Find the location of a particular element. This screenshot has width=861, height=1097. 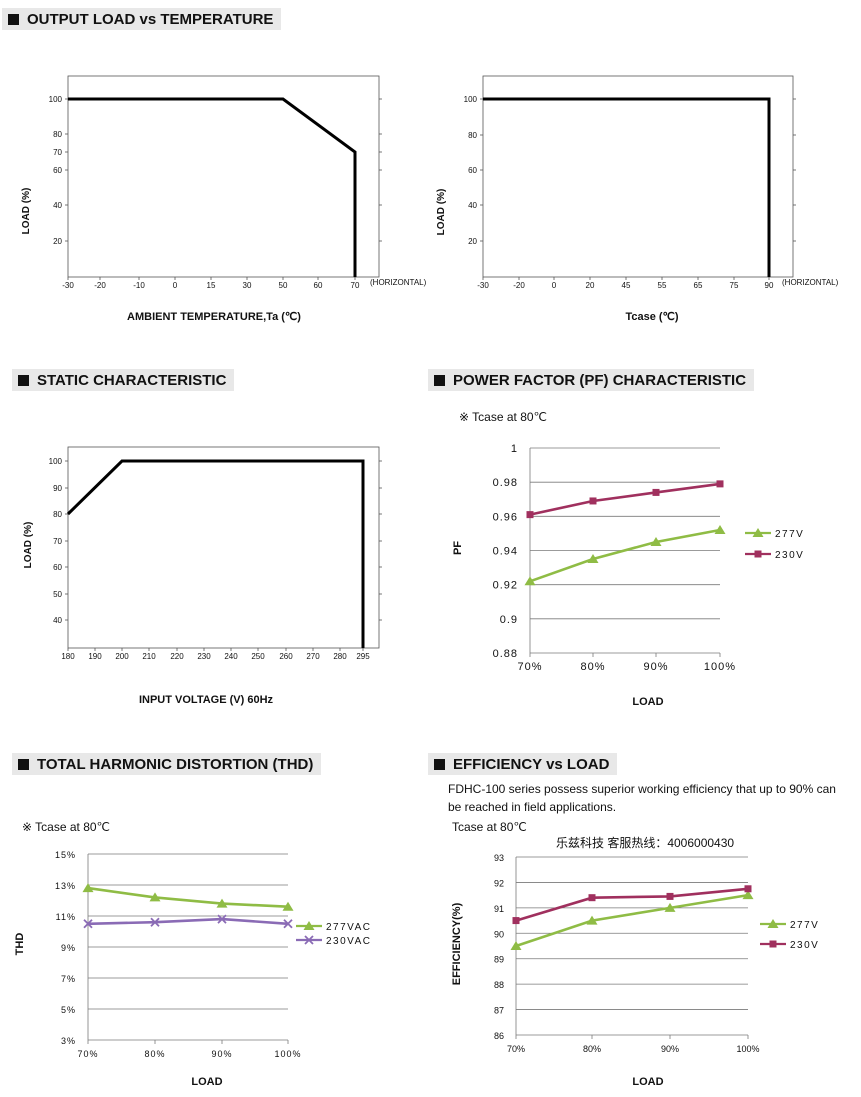

thd-tcase-note: ※ Tcase at 80℃ is located at coordinates (66, 827).